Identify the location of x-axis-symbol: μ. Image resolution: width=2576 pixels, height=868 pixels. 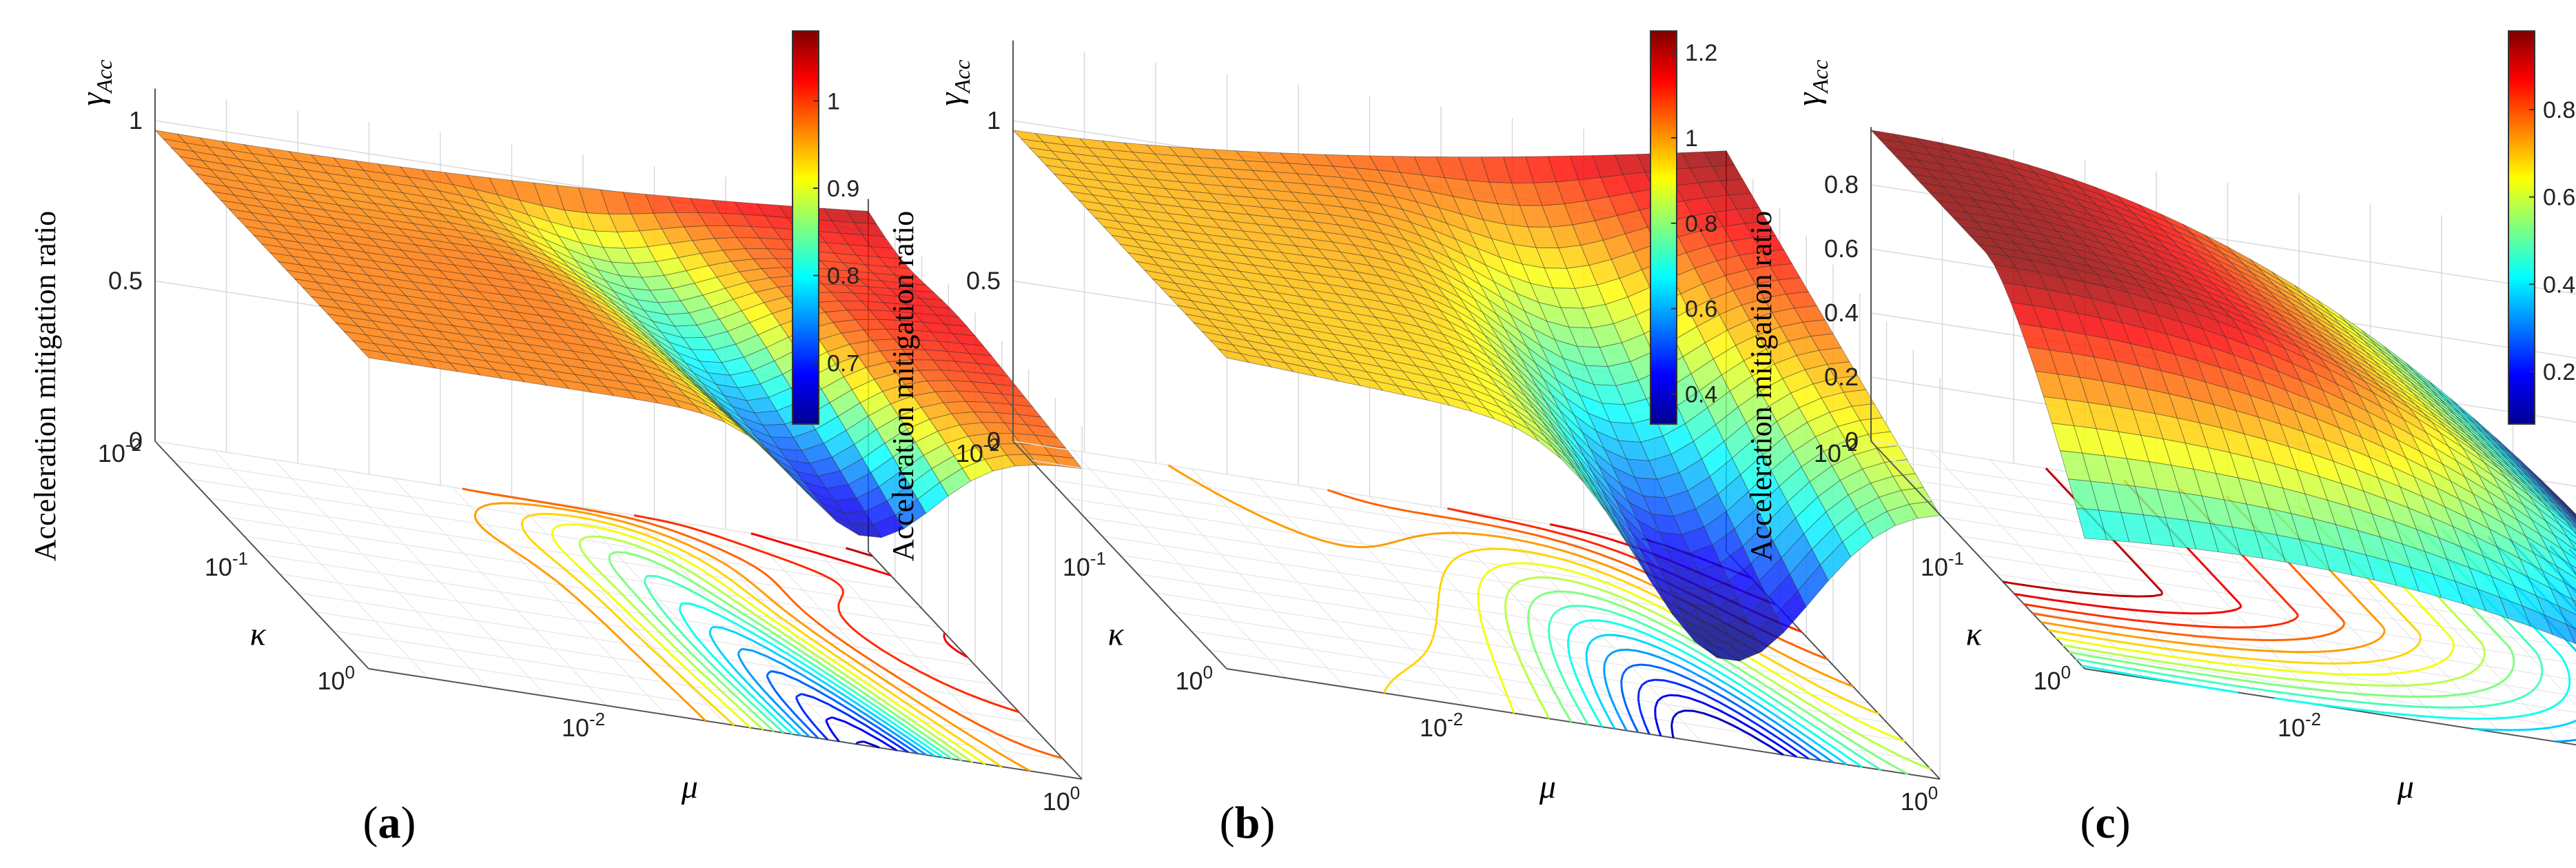
(2405, 787).